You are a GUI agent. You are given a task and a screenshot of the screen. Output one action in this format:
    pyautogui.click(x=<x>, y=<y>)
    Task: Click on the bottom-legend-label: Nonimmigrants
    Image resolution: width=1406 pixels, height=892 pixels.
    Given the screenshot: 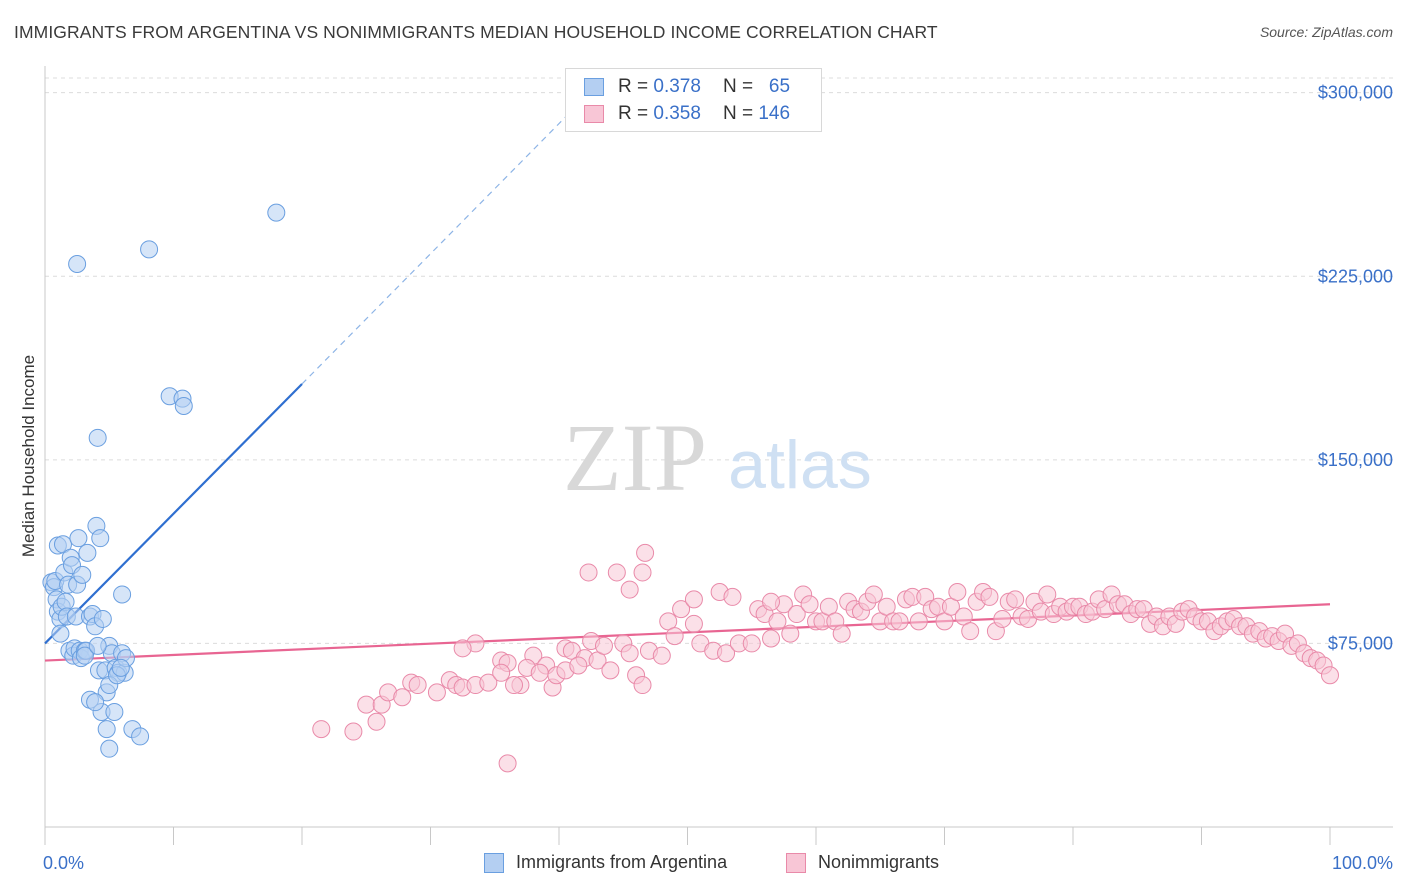 What is the action you would take?
    pyautogui.click(x=879, y=862)
    